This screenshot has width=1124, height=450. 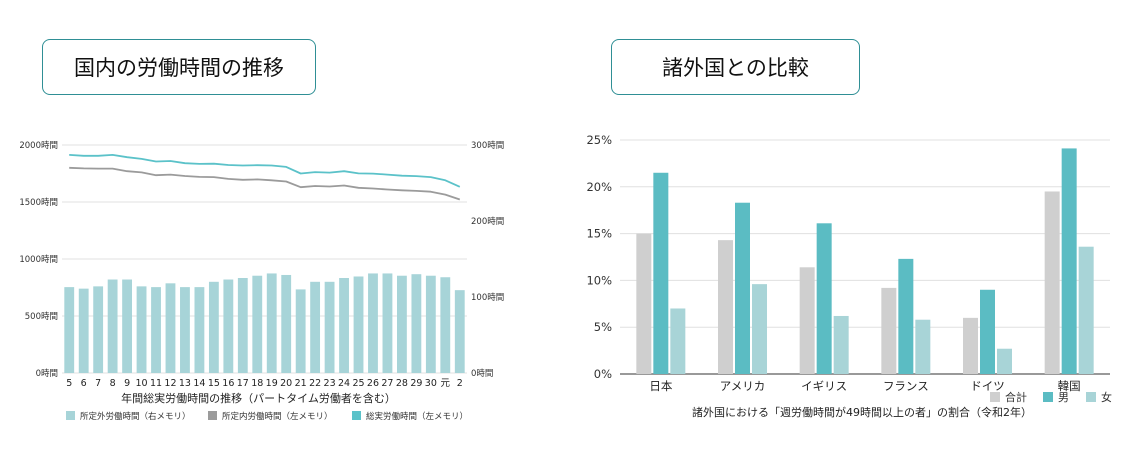 What do you see at coordinates (487, 298) in the screenshot?
I see `y-tick-label-right: 100時間` at bounding box center [487, 298].